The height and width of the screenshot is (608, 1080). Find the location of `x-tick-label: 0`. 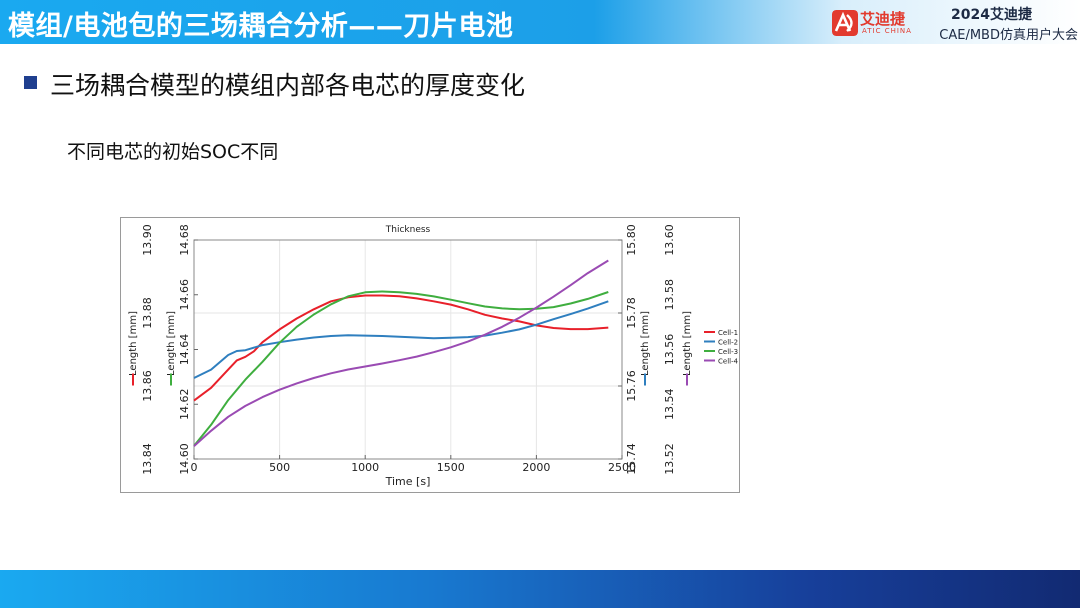

x-tick-label: 0 is located at coordinates (194, 467).